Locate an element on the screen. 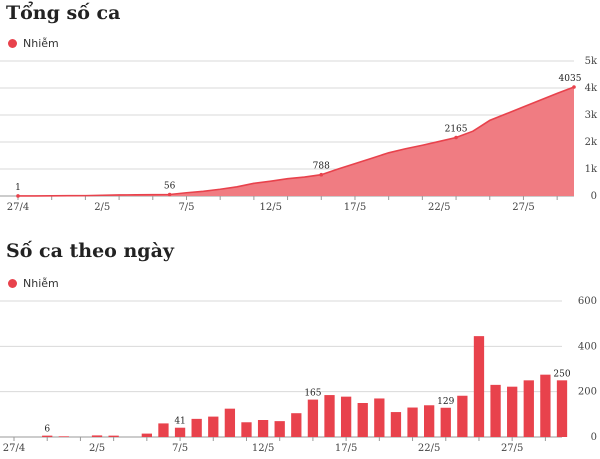 This screenshot has height=459, width=600. daily-cases-legend: Nhiễm is located at coordinates (33, 283).